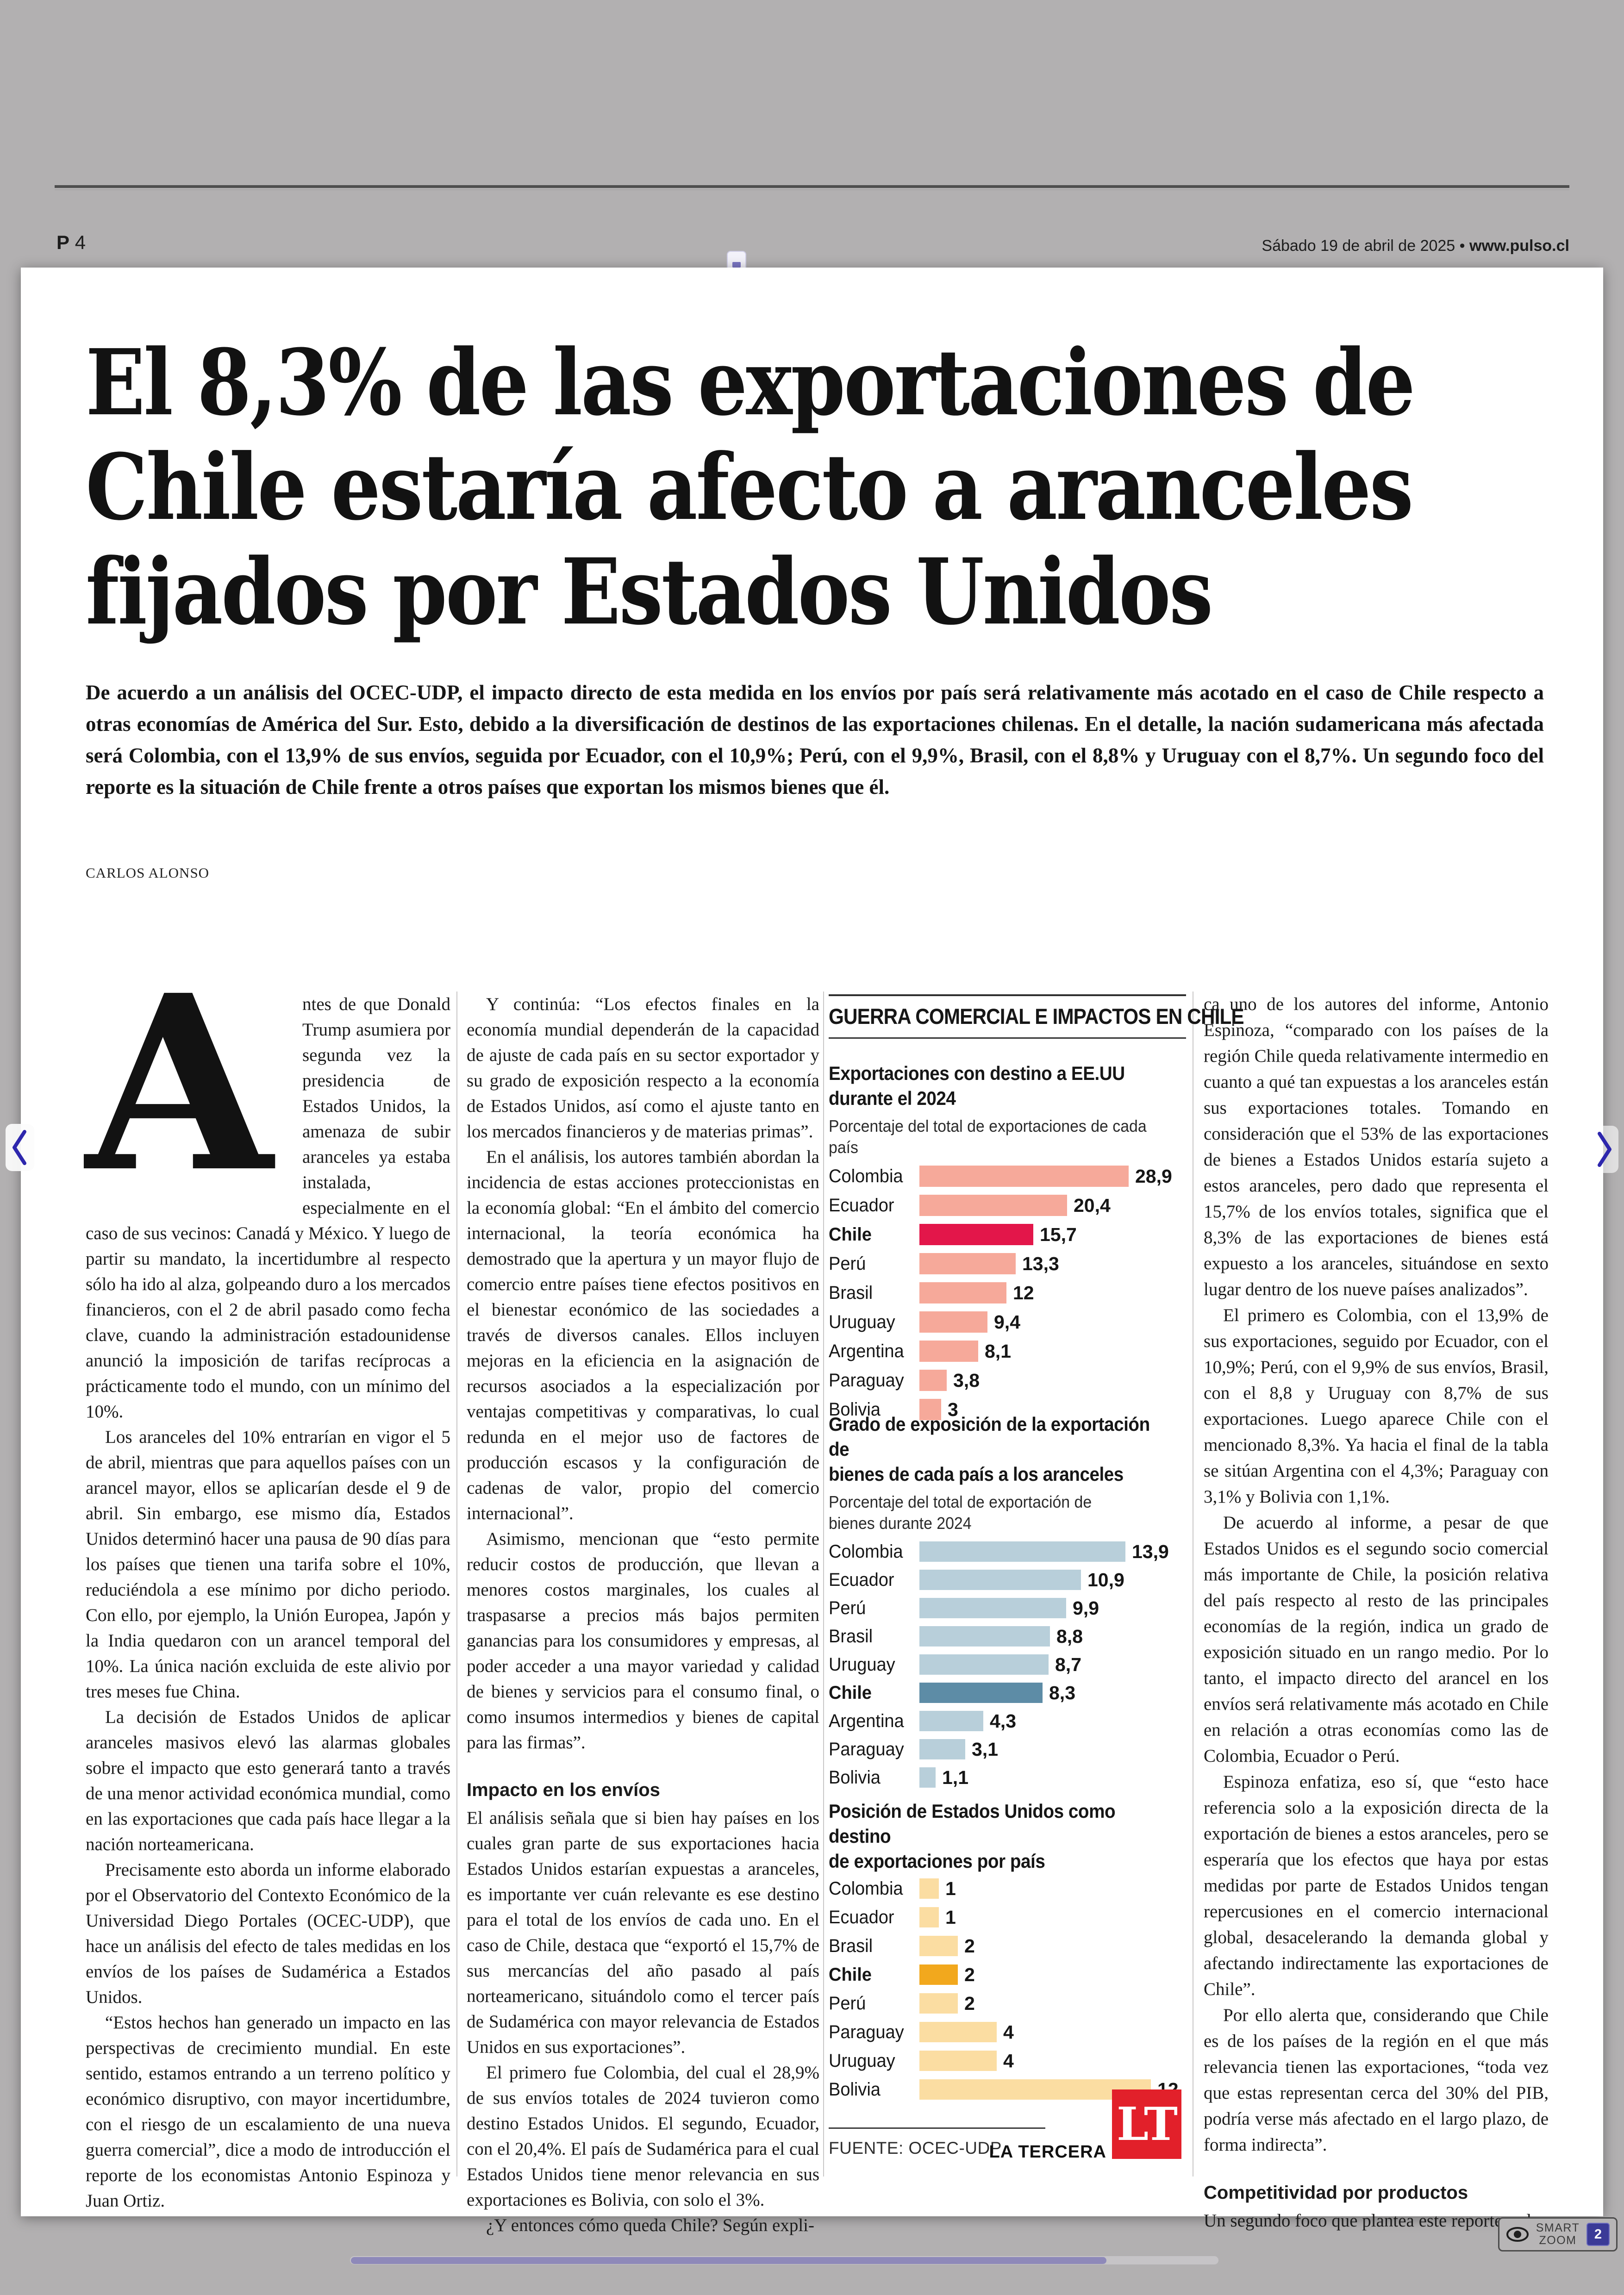 The image size is (1624, 2295). Describe the element at coordinates (851, 1946) in the screenshot. I see `bar-label: Brasil` at that location.